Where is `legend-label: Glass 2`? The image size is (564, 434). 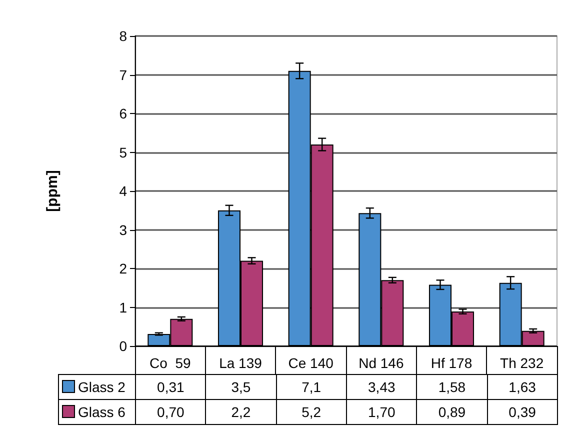
legend-label: Glass 2 is located at coordinates (97, 387).